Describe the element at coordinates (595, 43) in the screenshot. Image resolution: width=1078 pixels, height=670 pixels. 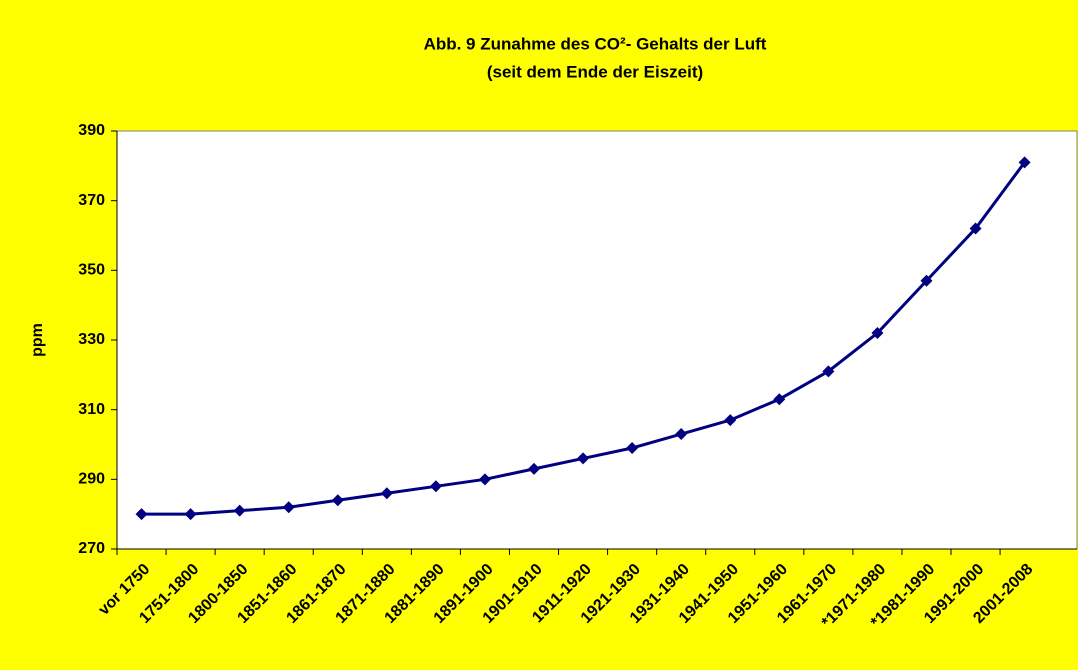
I see `chart-title: Abb. 9 Zunahme des CO²- Gehalts der Luft` at that location.